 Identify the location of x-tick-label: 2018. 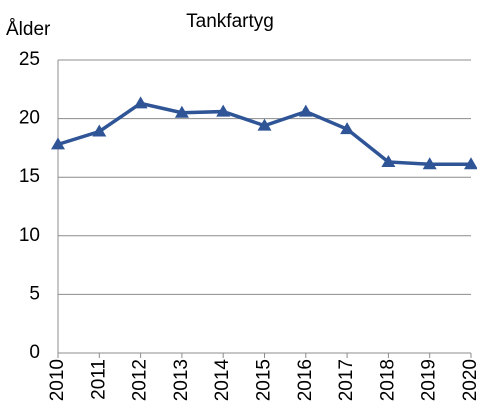
(387, 380).